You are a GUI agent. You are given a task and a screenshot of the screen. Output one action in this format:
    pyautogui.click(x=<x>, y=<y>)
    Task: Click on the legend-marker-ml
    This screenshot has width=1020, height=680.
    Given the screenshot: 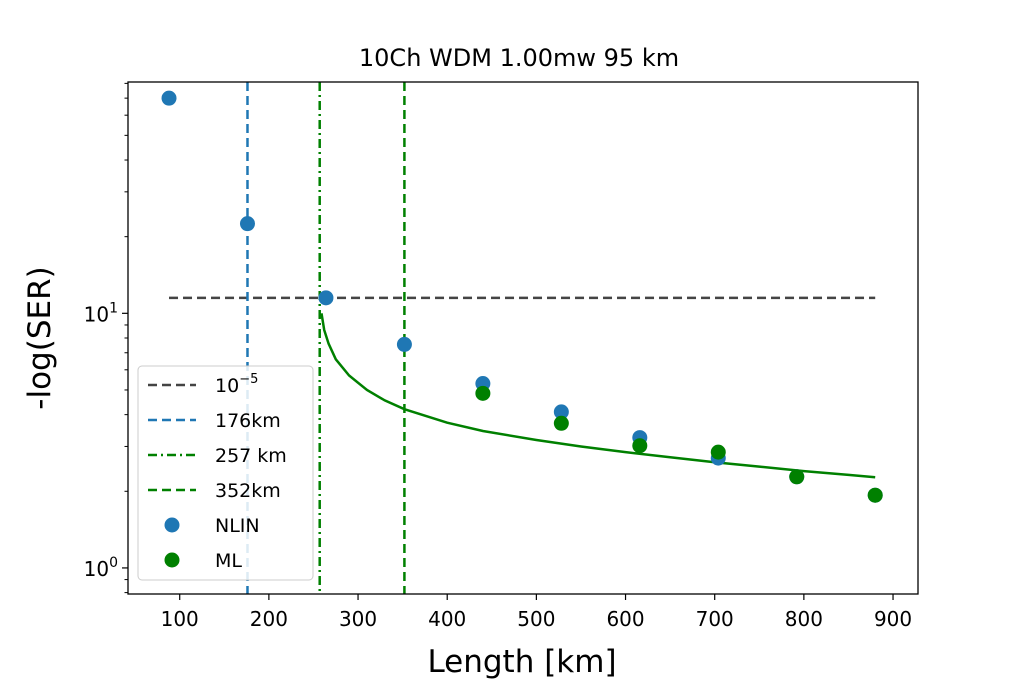 What is the action you would take?
    pyautogui.click(x=172, y=560)
    